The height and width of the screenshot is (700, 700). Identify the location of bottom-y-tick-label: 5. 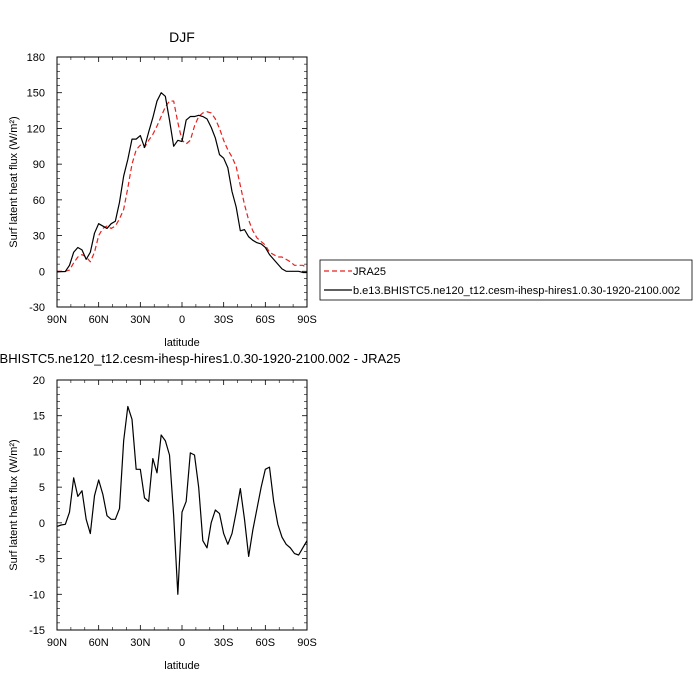
(42, 488).